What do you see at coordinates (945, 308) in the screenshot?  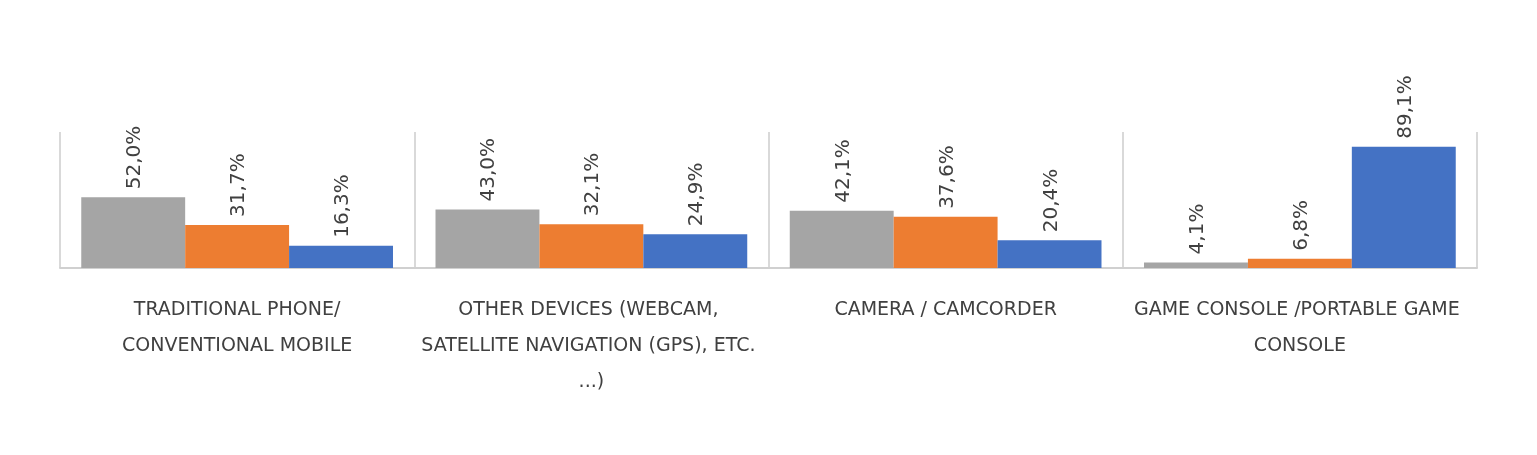 I see `x-tick-label: CAMERA / CAMCORDER` at bounding box center [945, 308].